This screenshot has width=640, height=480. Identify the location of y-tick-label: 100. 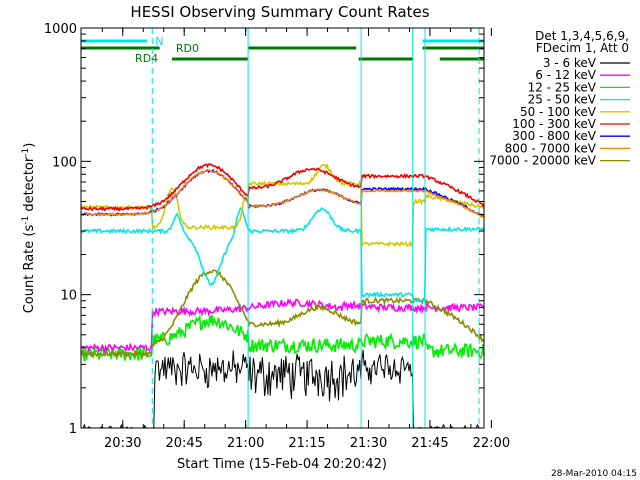
(64, 162).